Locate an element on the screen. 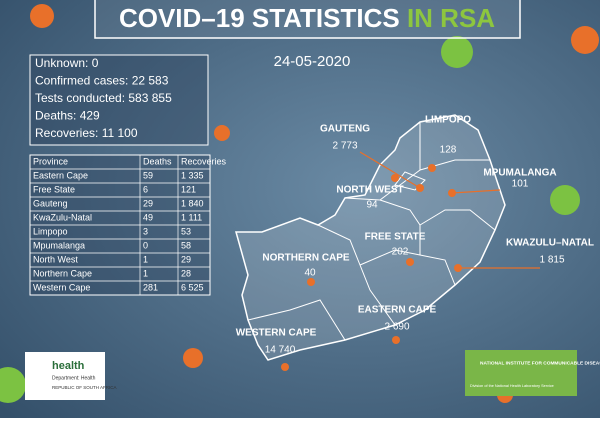 The width and height of the screenshot is (600, 423). province-name: MPUMALANGA is located at coordinates (519, 173).